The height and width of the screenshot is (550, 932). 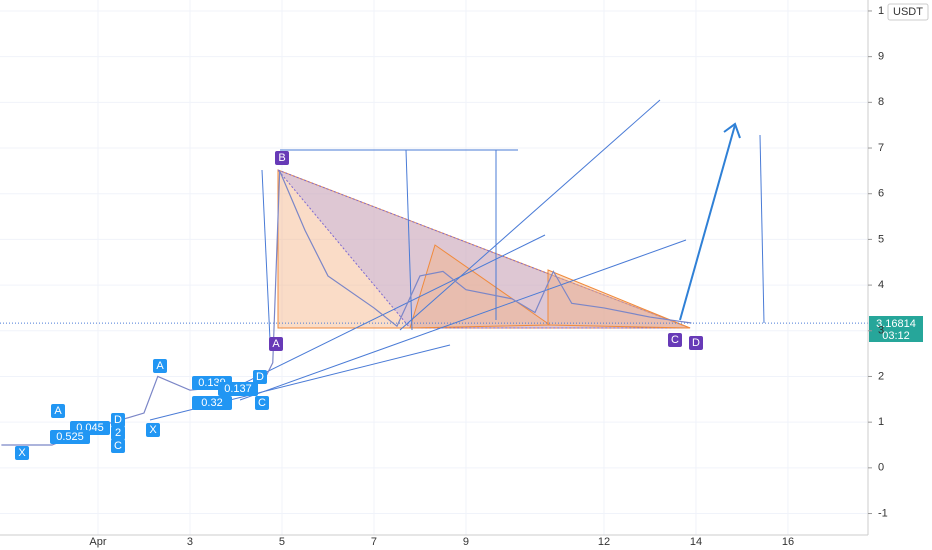 What do you see at coordinates (374, 542) in the screenshot?
I see `x-tick-label: 7` at bounding box center [374, 542].